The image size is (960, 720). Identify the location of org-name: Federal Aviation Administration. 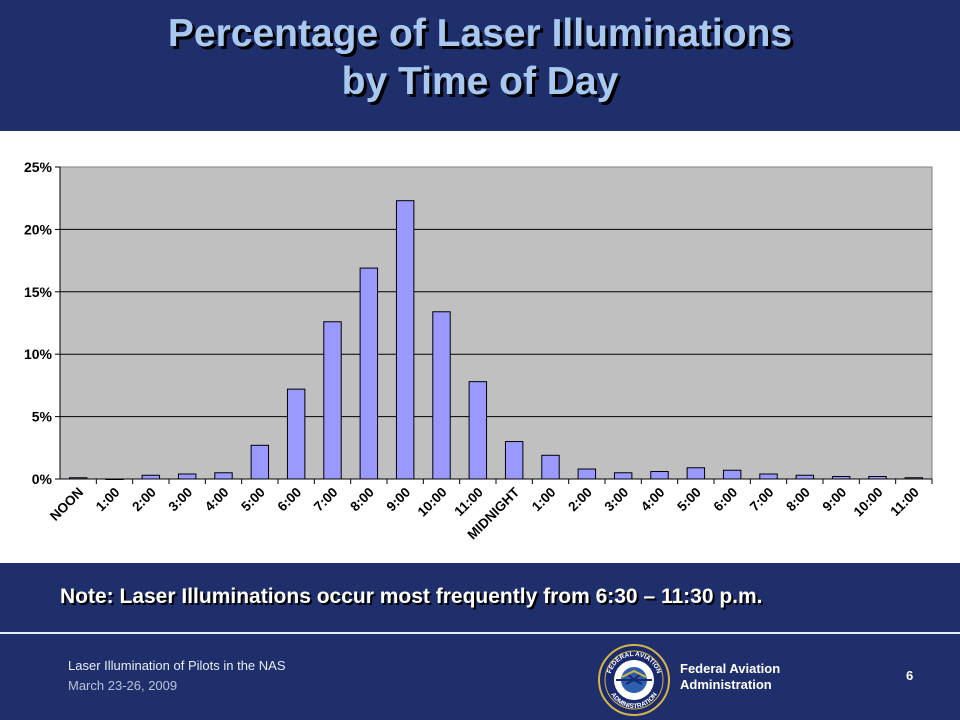
(750, 677).